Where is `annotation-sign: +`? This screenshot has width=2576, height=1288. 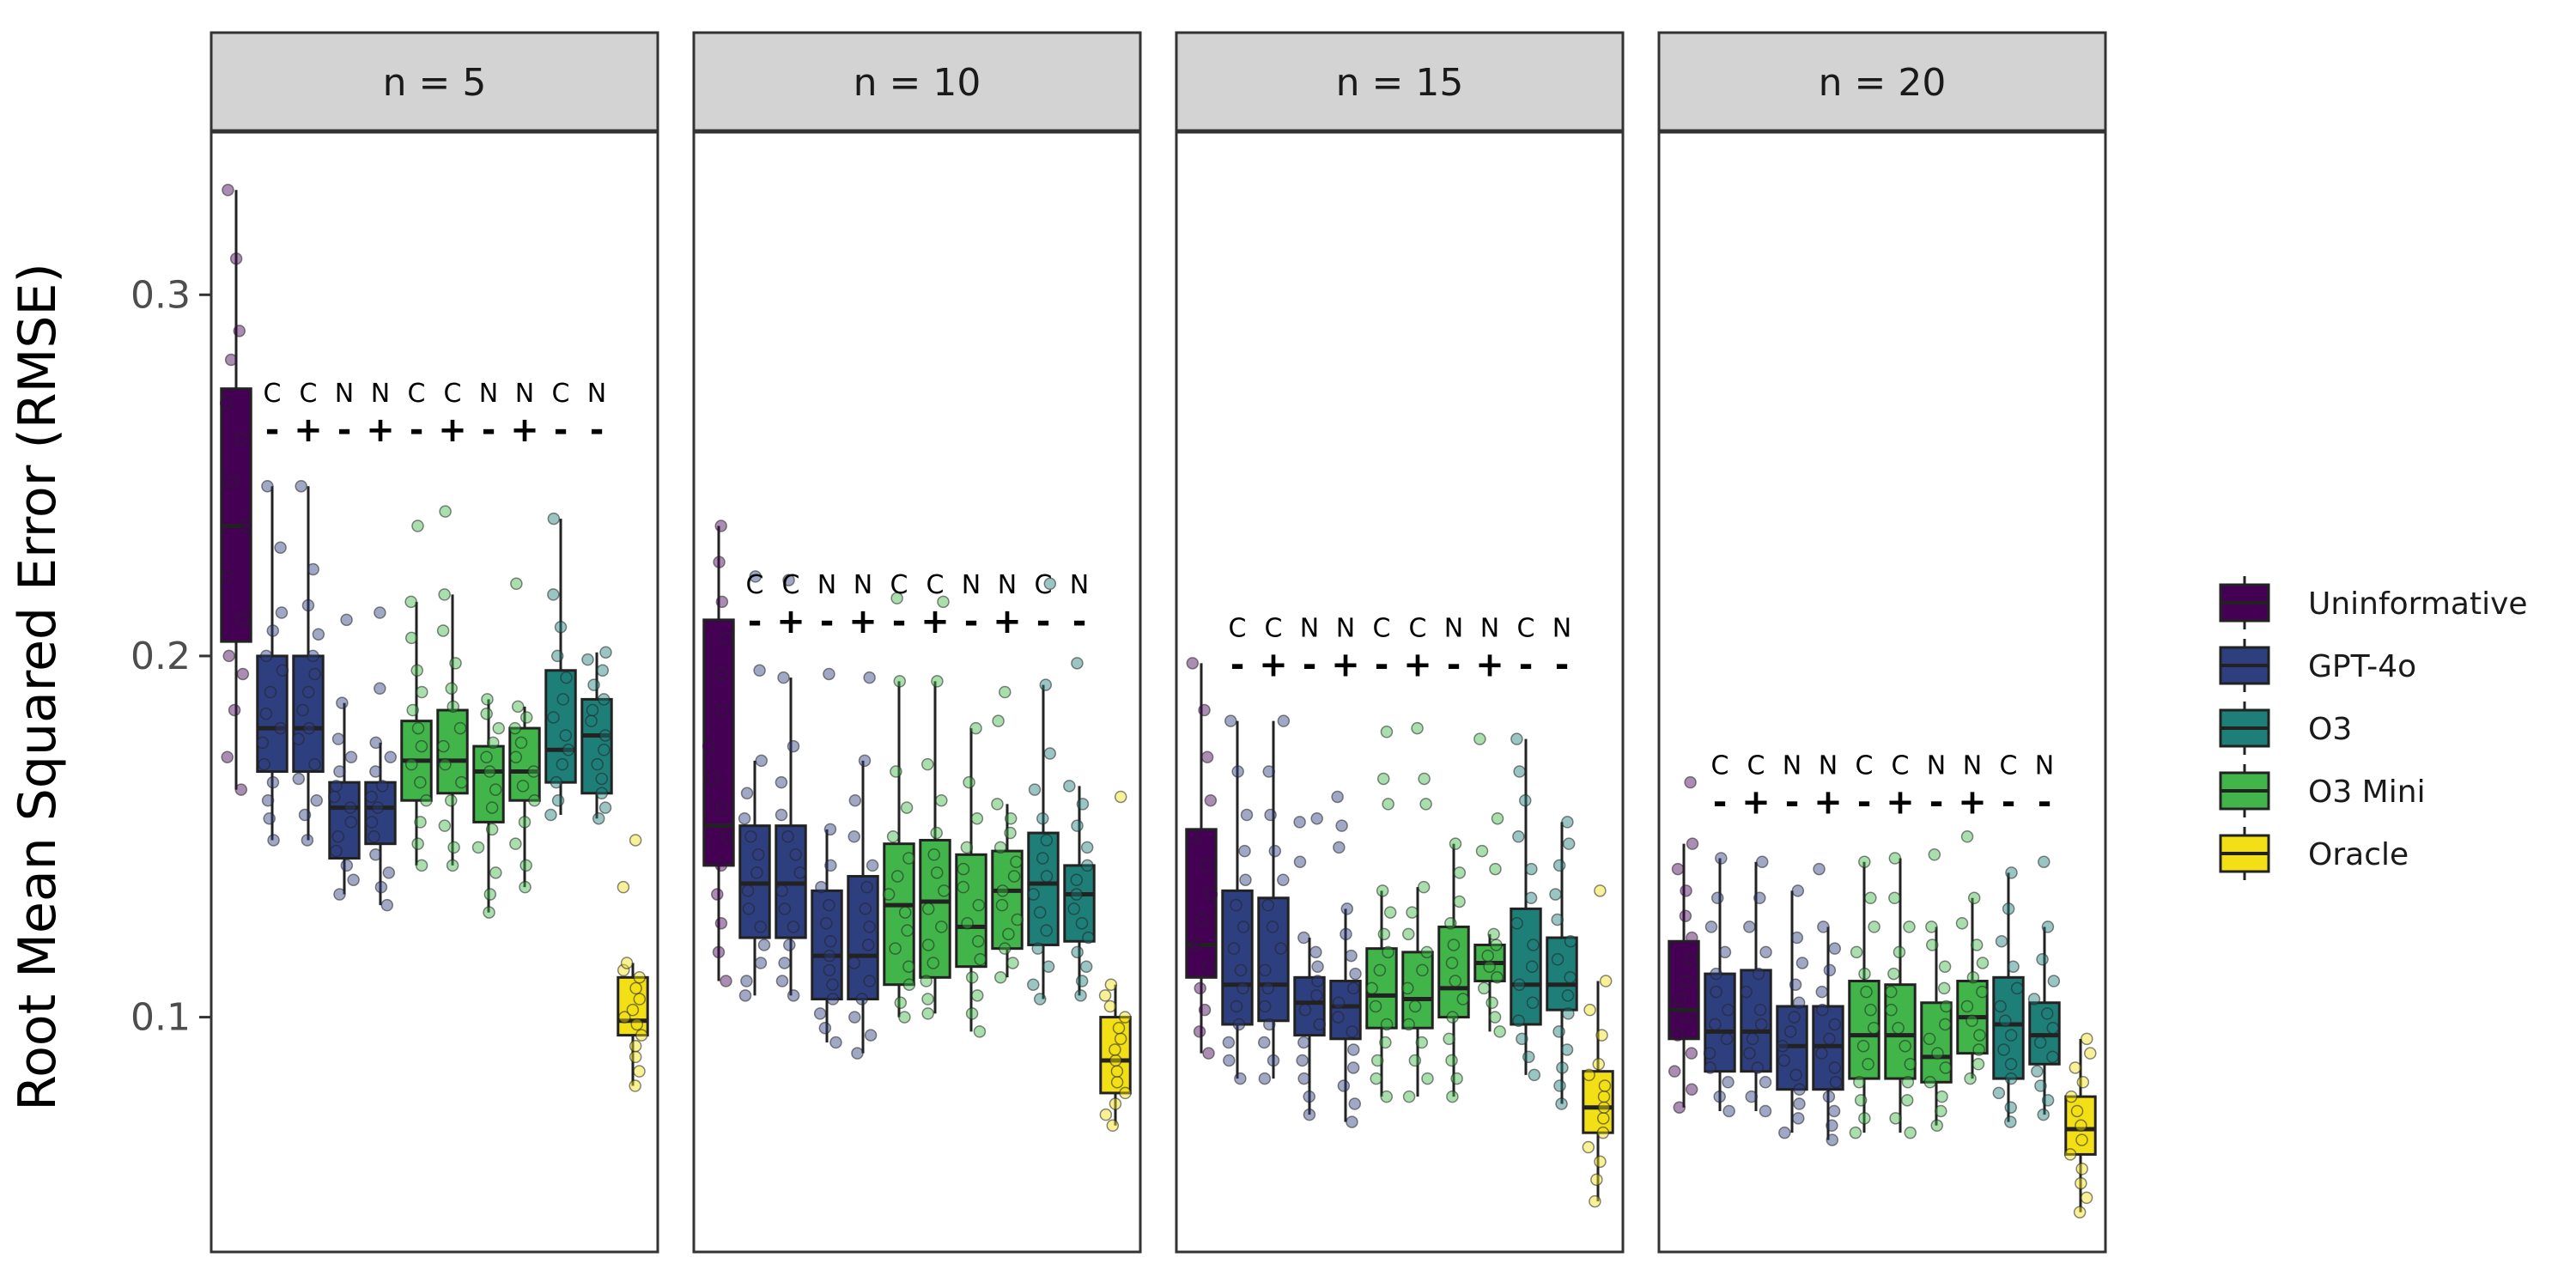
annotation-sign: + is located at coordinates (1756, 802).